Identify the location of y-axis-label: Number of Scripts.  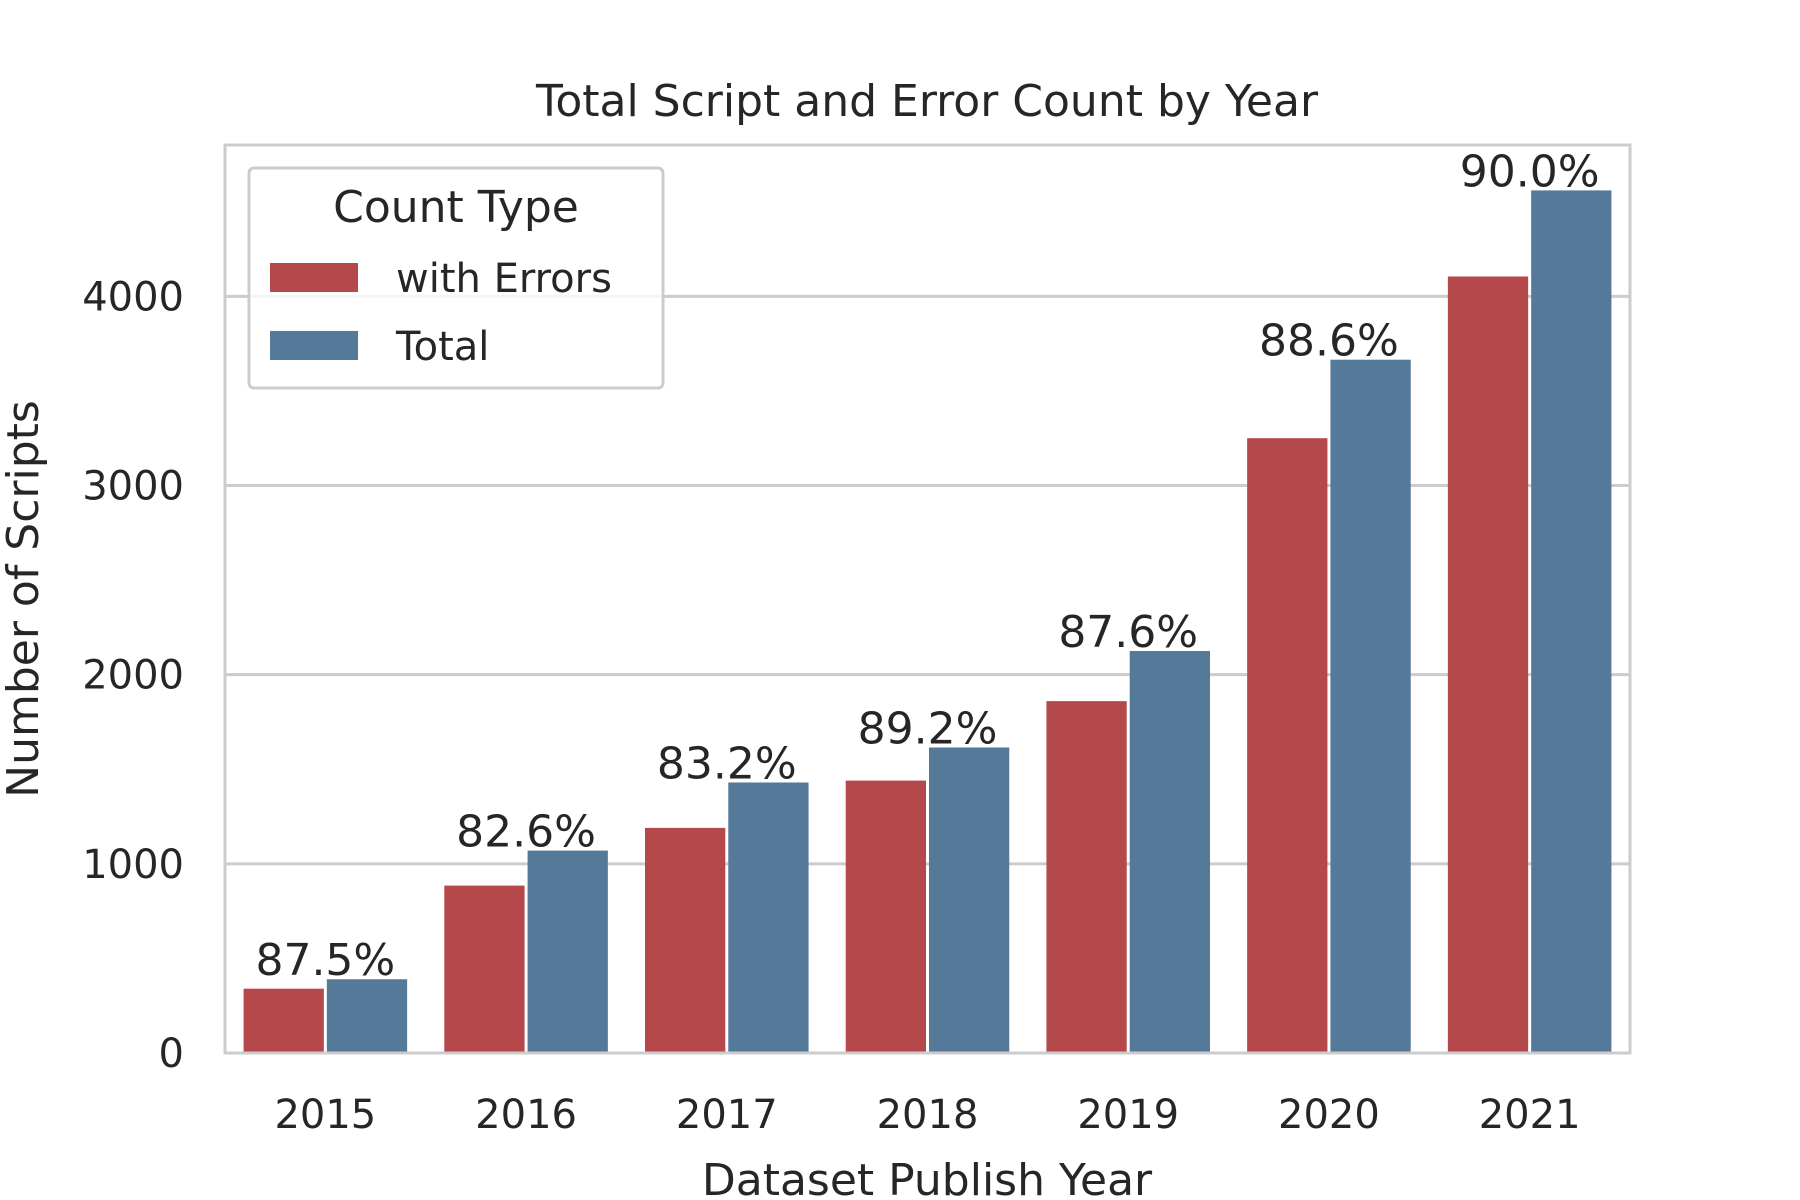
(24, 599).